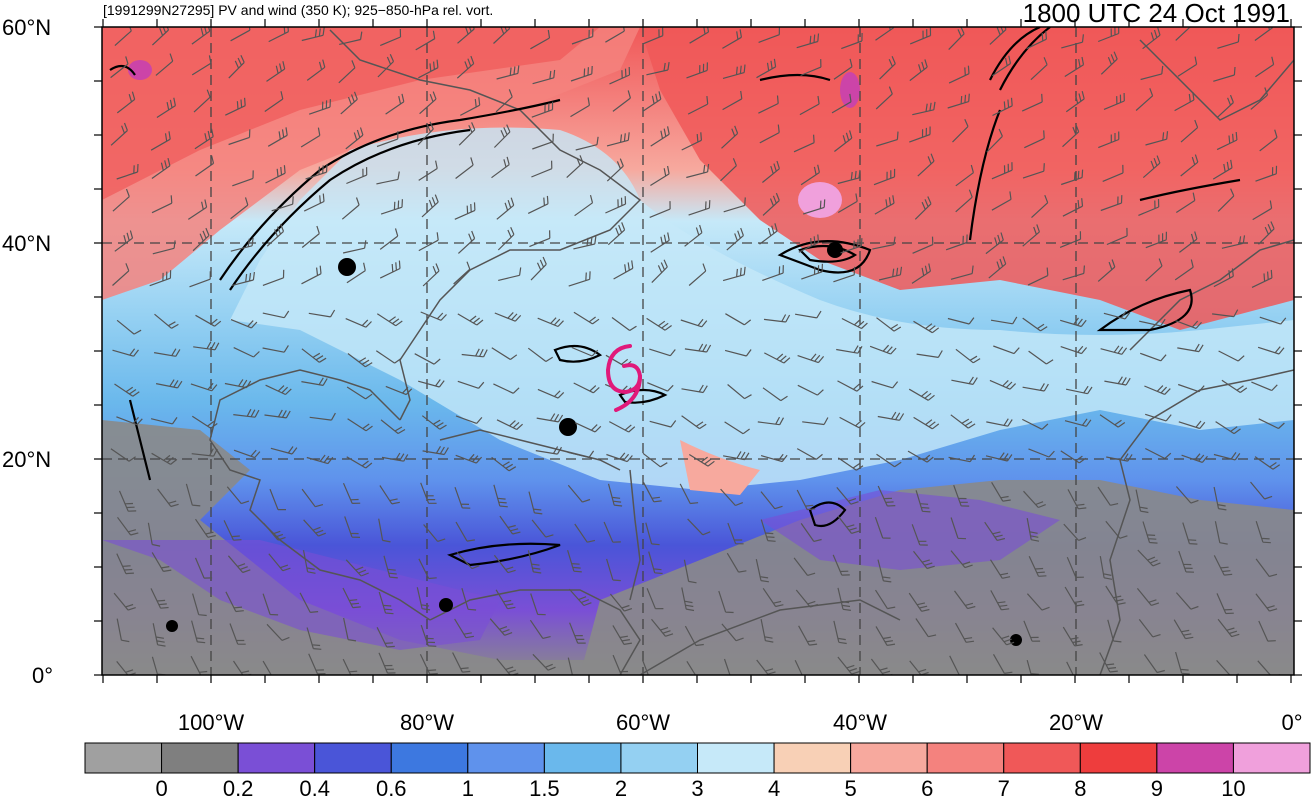  Describe the element at coordinates (544, 788) in the screenshot. I see `colorbar-label: 1.5` at that location.